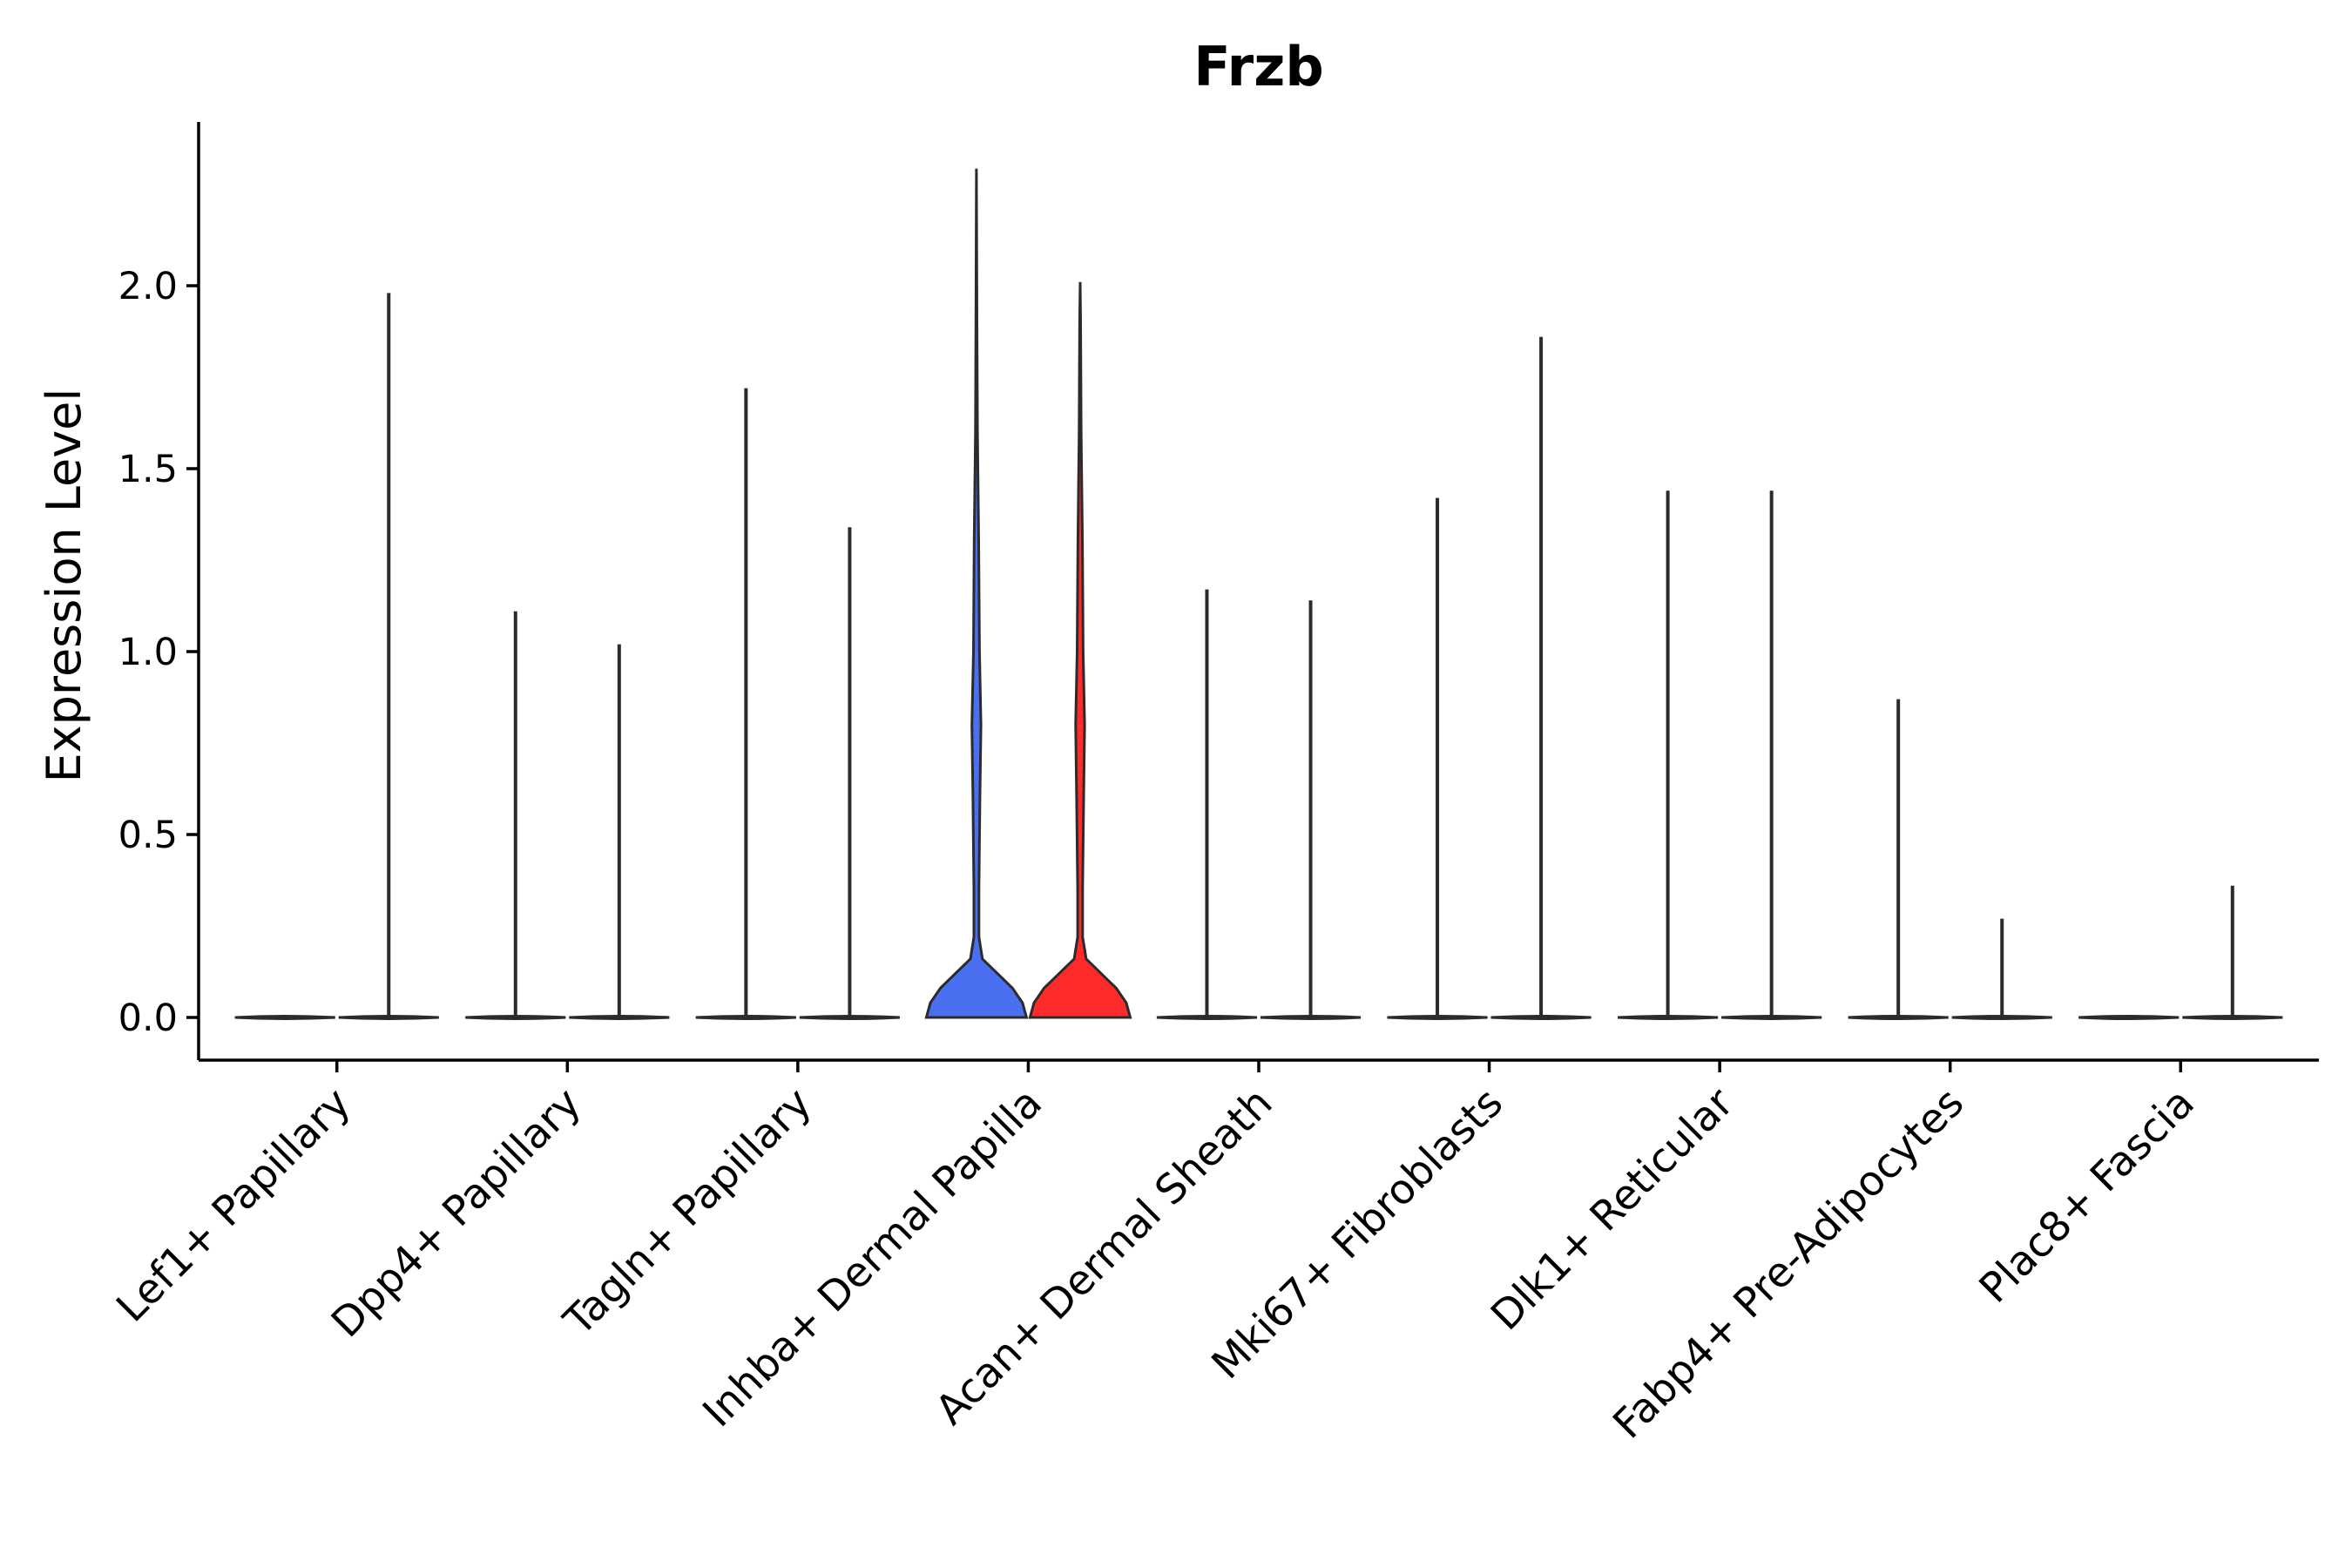  Describe the element at coordinates (2087, 1196) in the screenshot. I see `x-tick-label: Plac8+ Fascia` at that location.